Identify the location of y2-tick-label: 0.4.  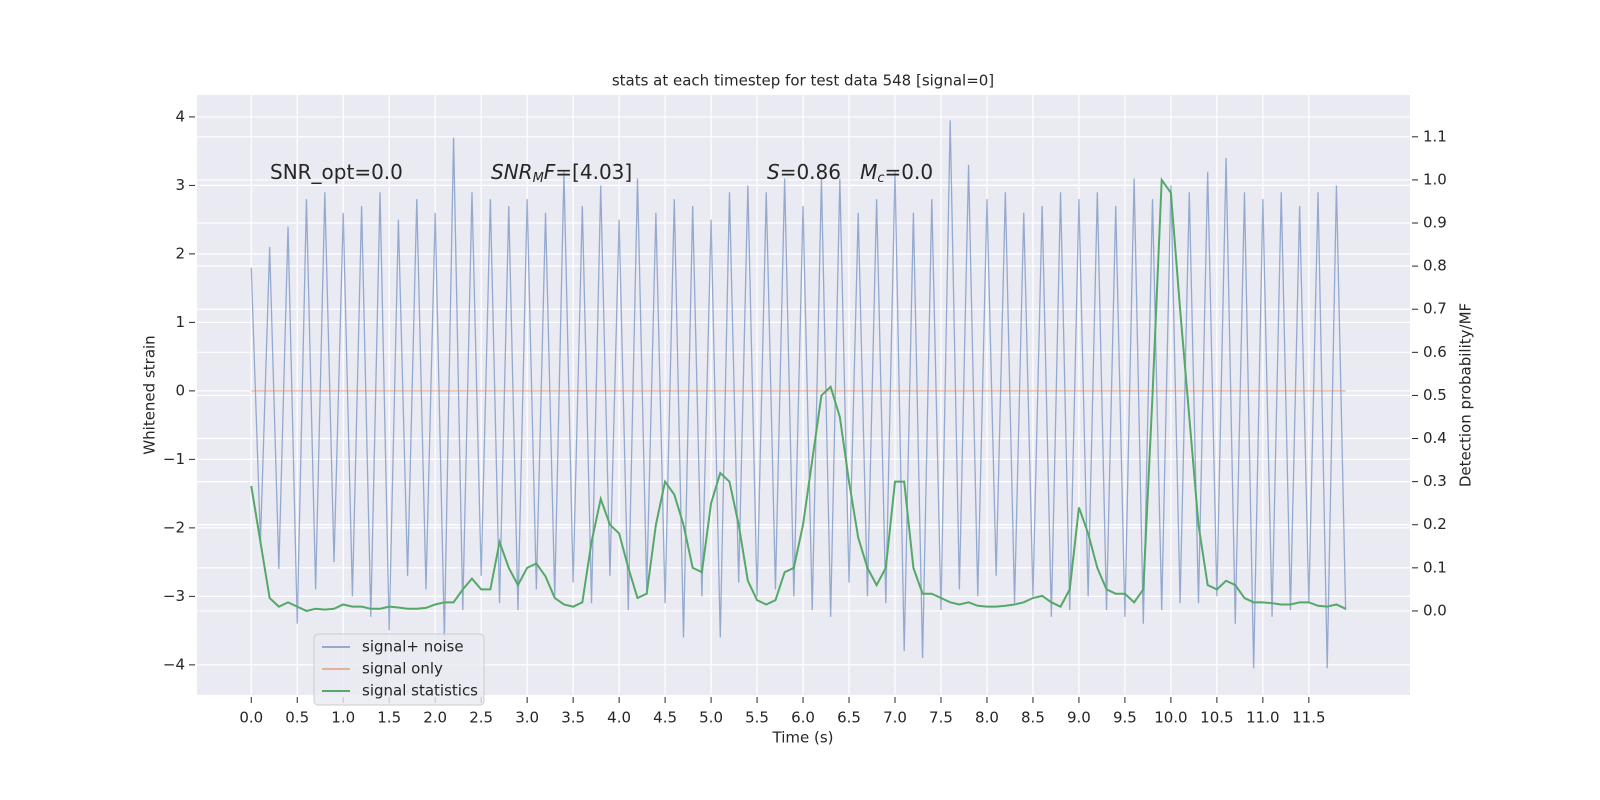
(1435, 438).